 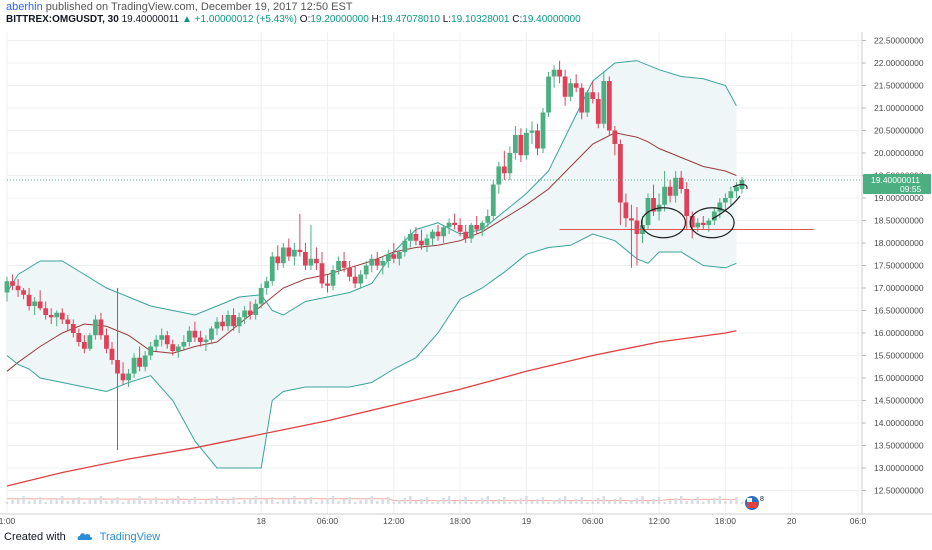 I want to click on footer: Created with TradingView, so click(x=82, y=537).